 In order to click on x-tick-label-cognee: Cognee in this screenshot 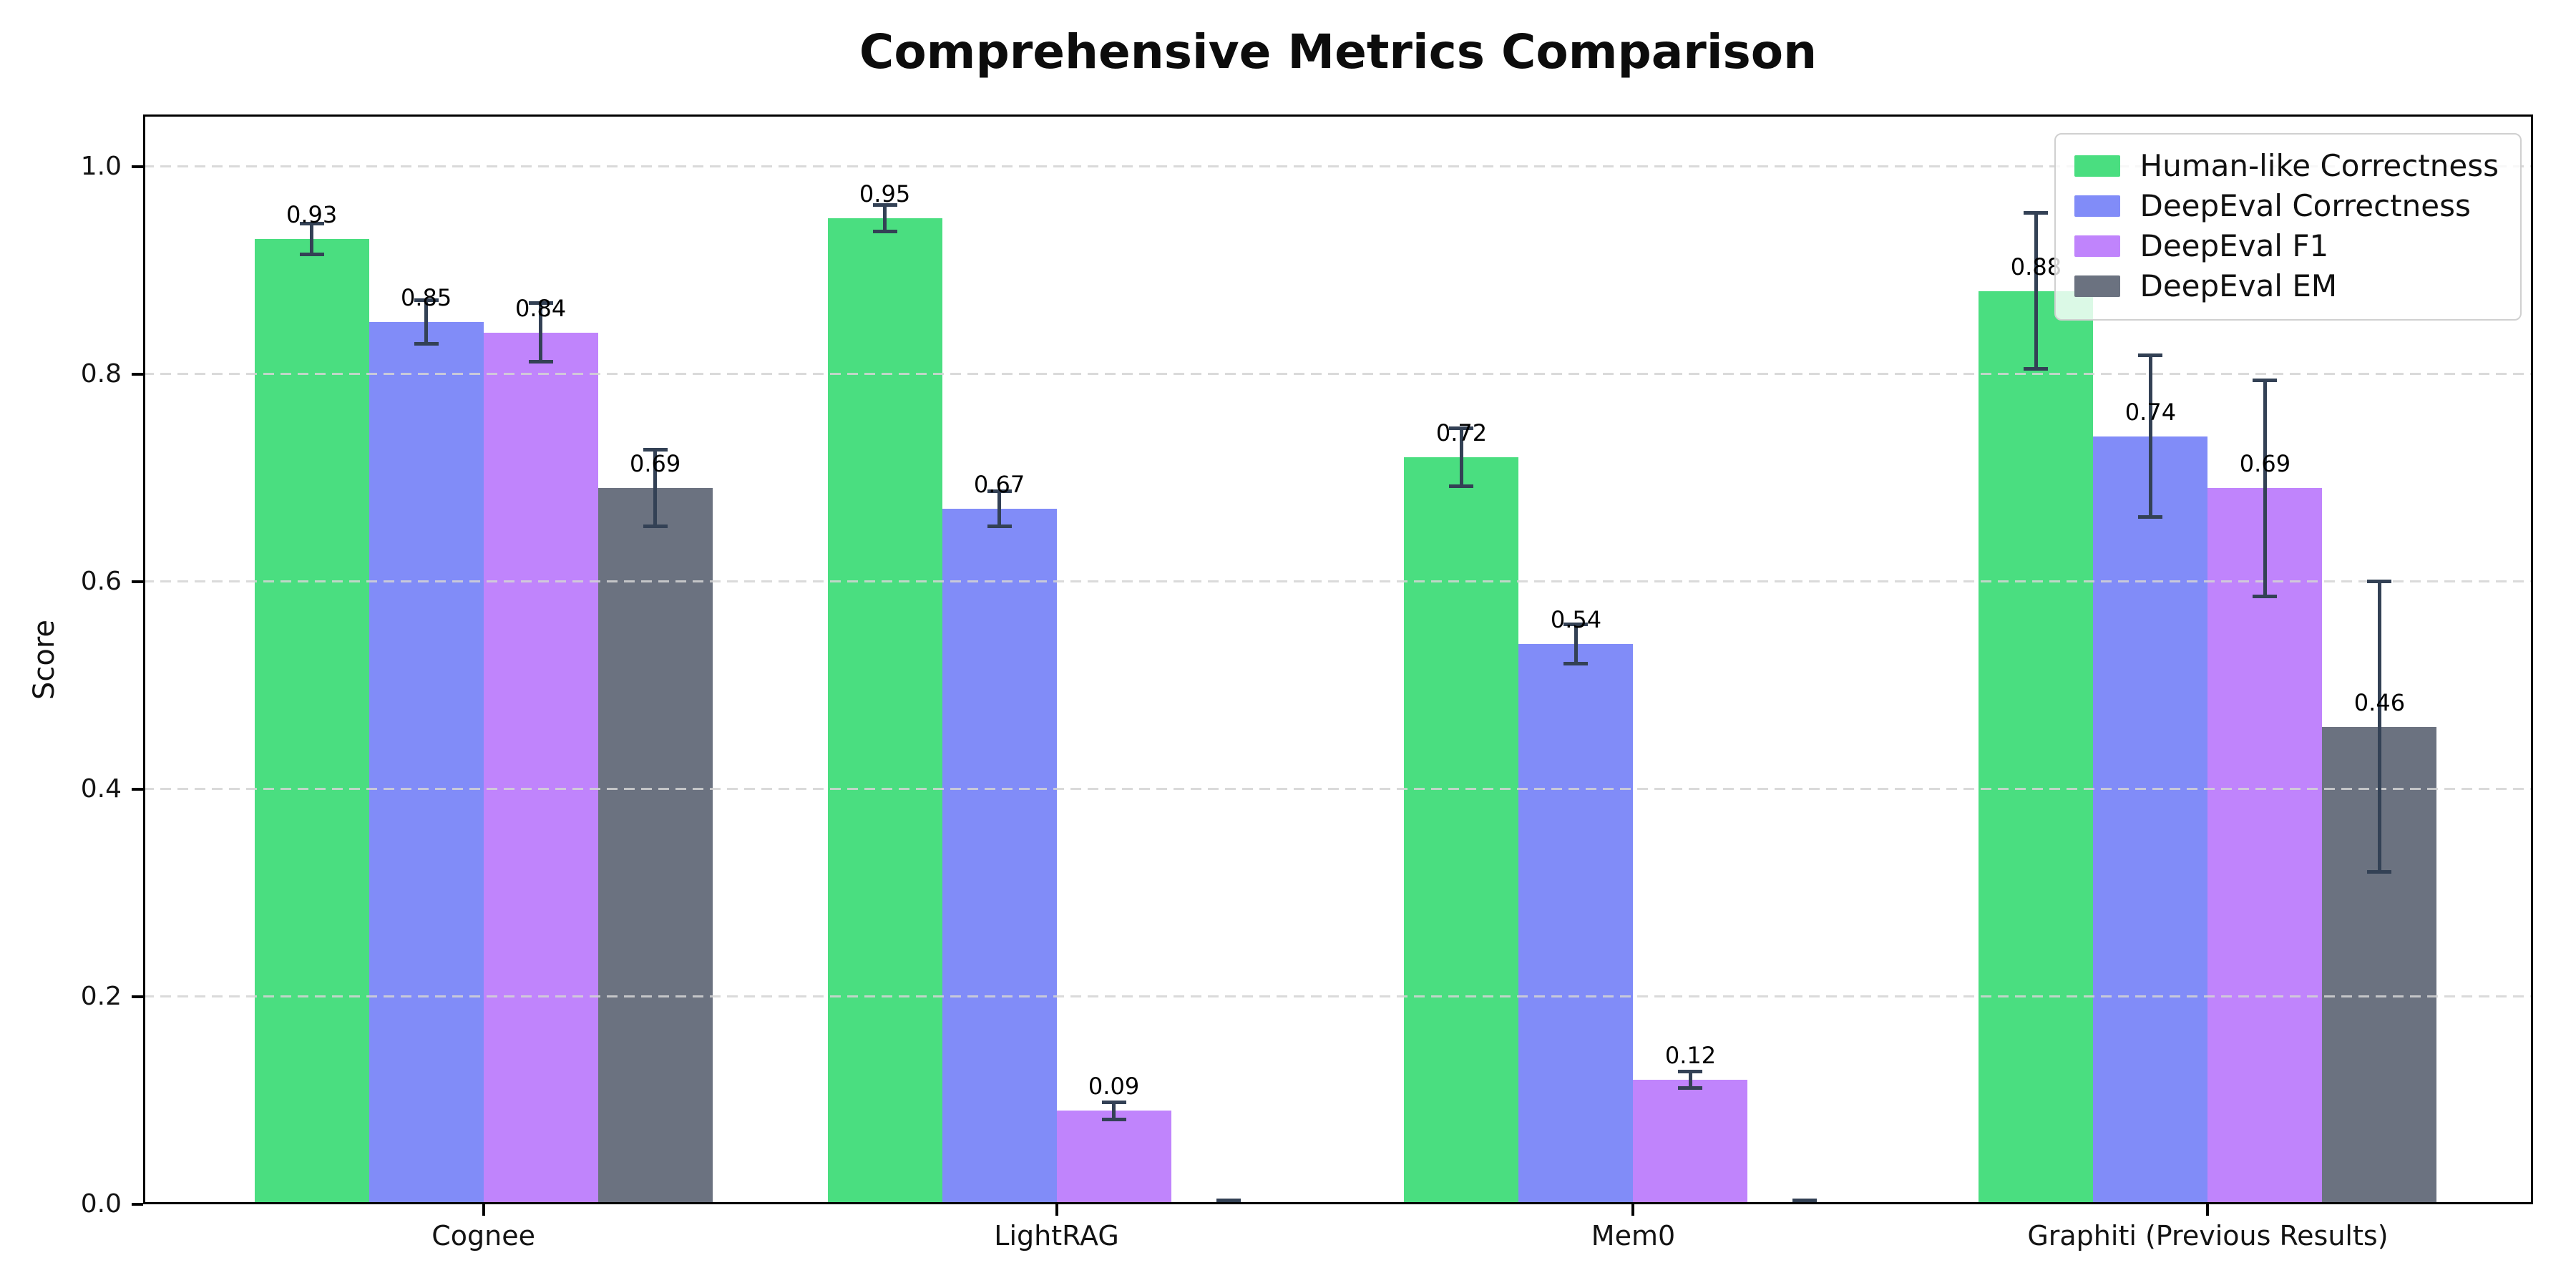, I will do `click(483, 1236)`.